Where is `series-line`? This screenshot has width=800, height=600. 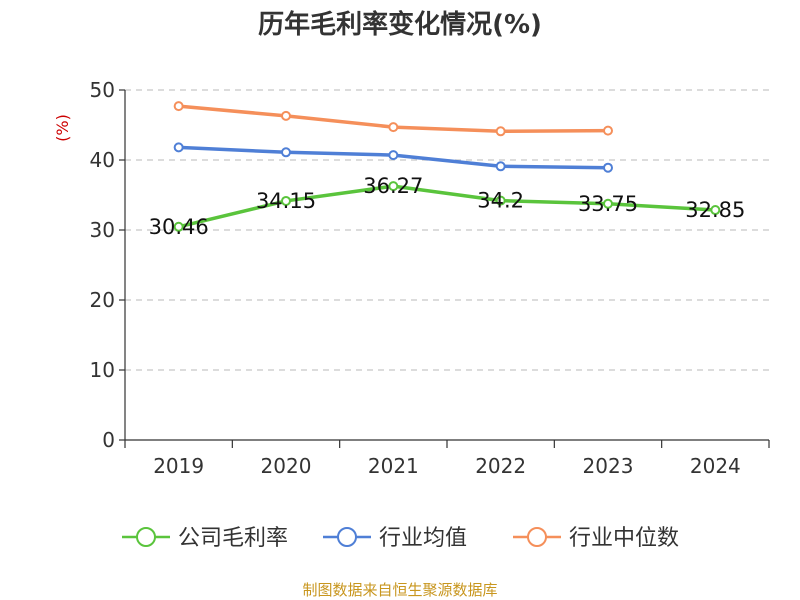 series-line is located at coordinates (447, 206).